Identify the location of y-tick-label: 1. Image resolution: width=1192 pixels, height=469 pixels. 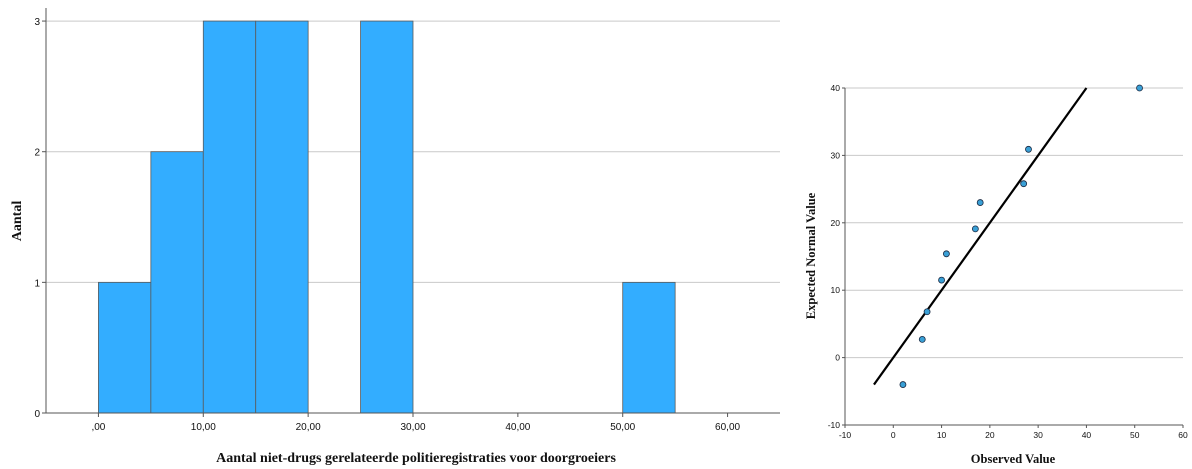
(37, 283).